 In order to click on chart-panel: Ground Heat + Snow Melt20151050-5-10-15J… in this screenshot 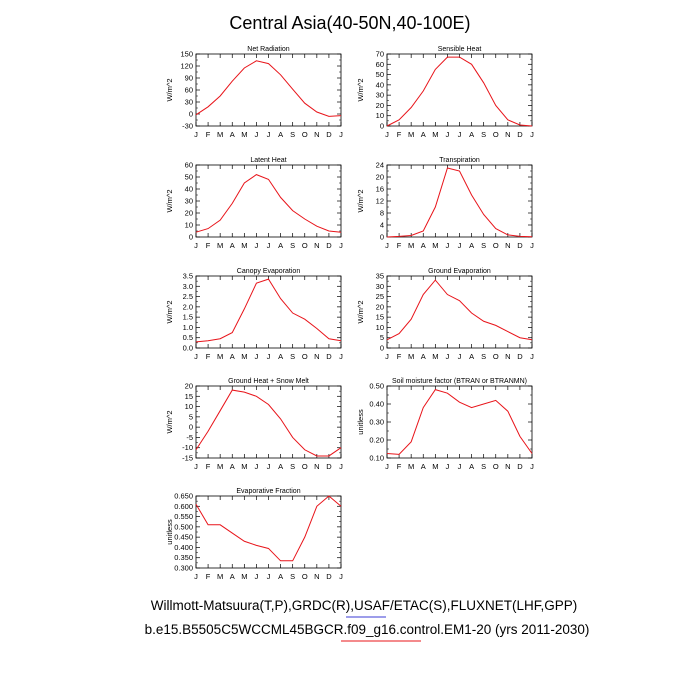, I will do `click(254, 424)`.